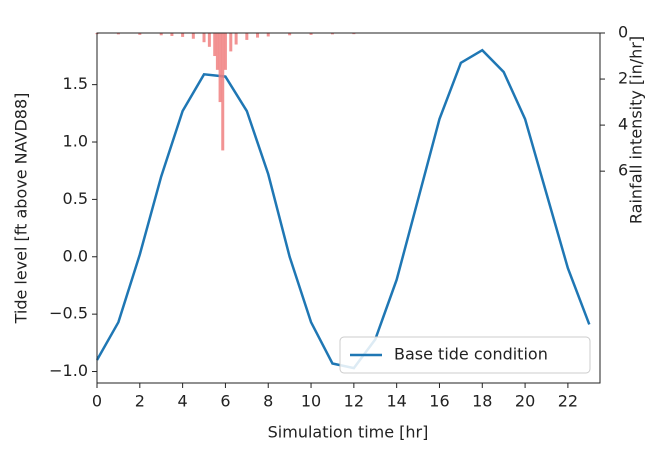 Image resolution: width=646 pixels, height=451 pixels. I want to click on y-tick-label: 1.0, so click(75, 141).